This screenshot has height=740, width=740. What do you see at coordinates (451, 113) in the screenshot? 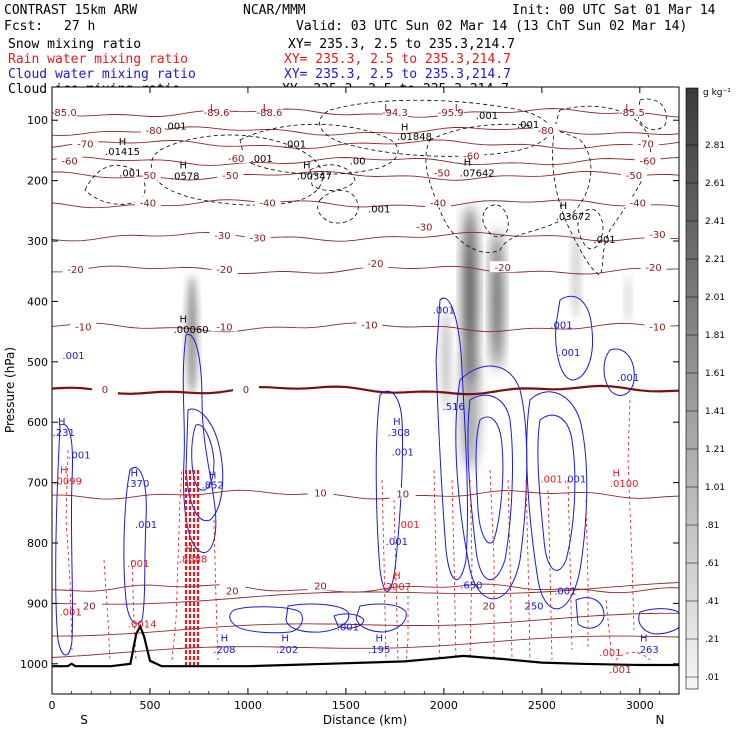
I see `temp-label-4: -95.9` at bounding box center [451, 113].